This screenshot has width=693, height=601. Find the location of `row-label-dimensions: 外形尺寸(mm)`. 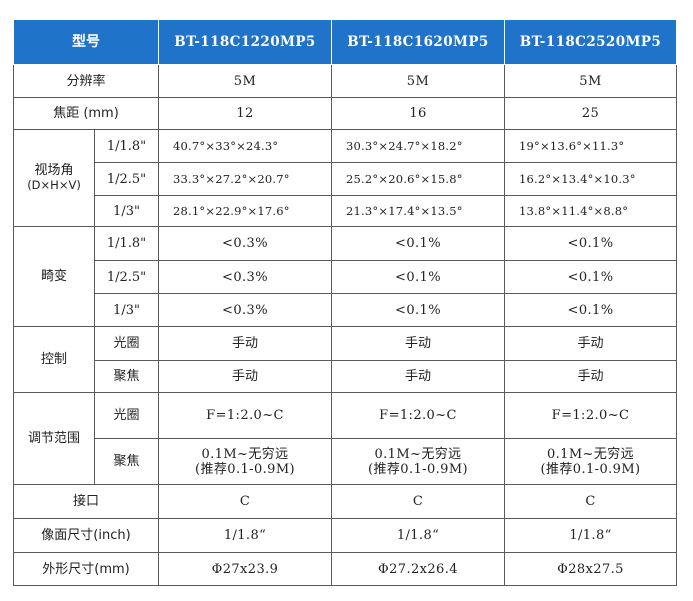

row-label-dimensions: 外形尺寸(mm) is located at coordinates (86, 569).